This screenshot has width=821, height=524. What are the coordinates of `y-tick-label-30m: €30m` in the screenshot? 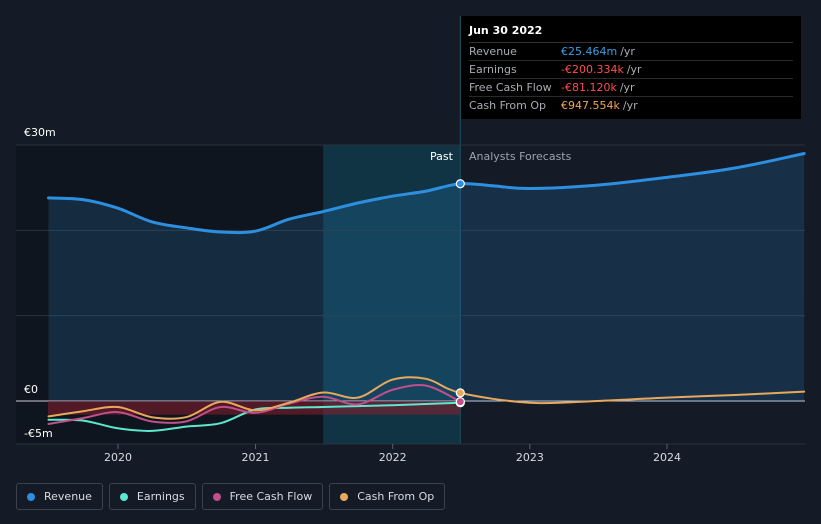 It's located at (40, 132).